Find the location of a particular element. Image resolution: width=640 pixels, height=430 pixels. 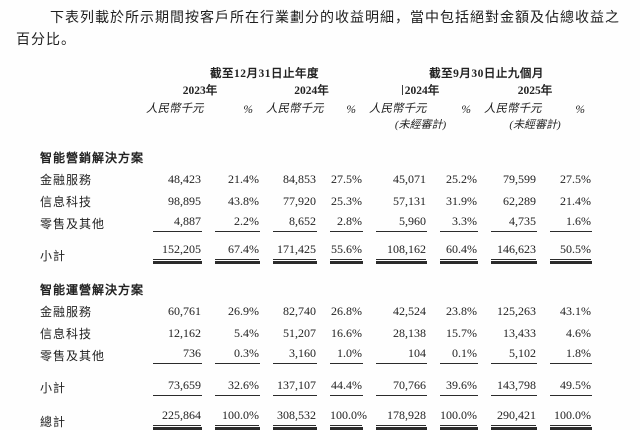

period-group-nine-months: 截至9月30日止九個月 is located at coordinates (486, 74).